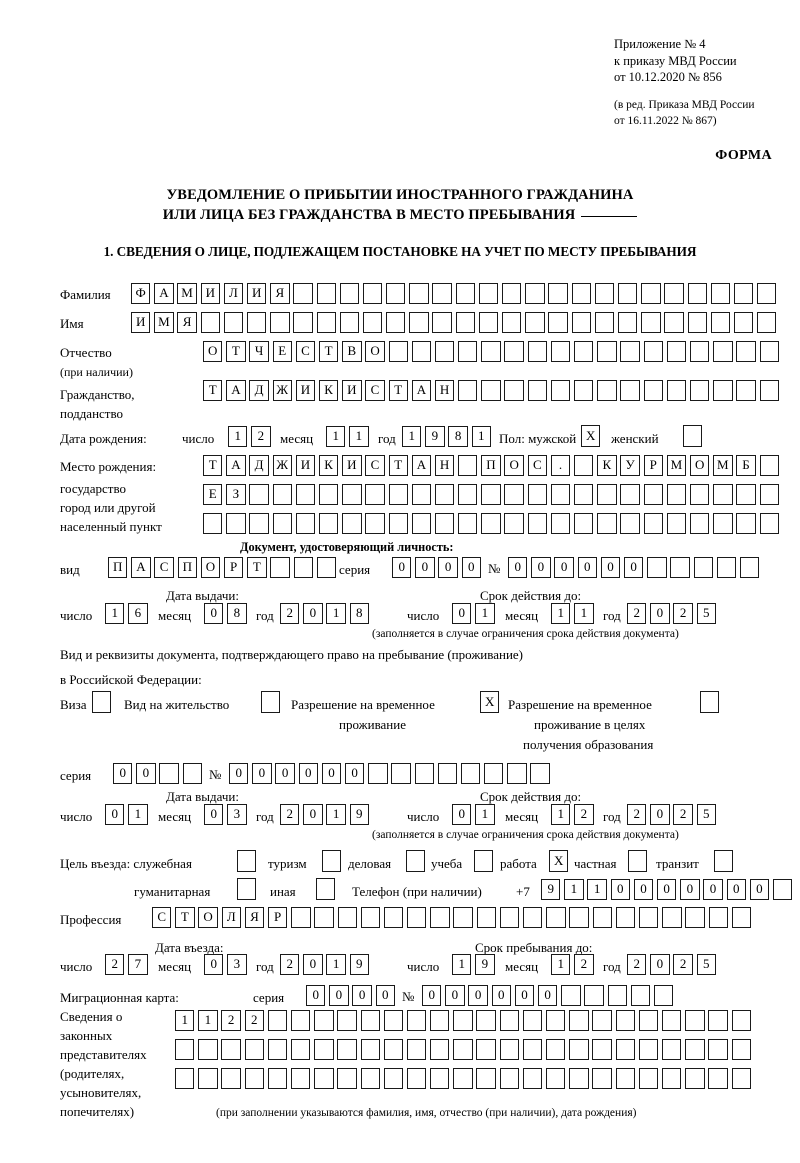 Image resolution: width=800 pixels, height=1163 pixels. I want to click on legal-rep-row-2-cells, so click(463, 1049).